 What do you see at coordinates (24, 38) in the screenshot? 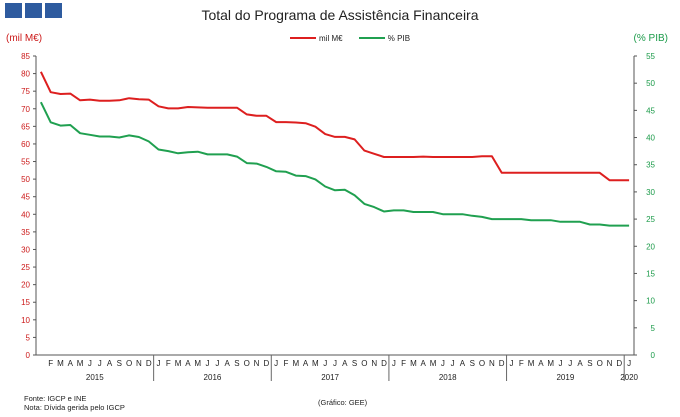
I see `left-axis-unit: (mil M€)` at bounding box center [24, 38].